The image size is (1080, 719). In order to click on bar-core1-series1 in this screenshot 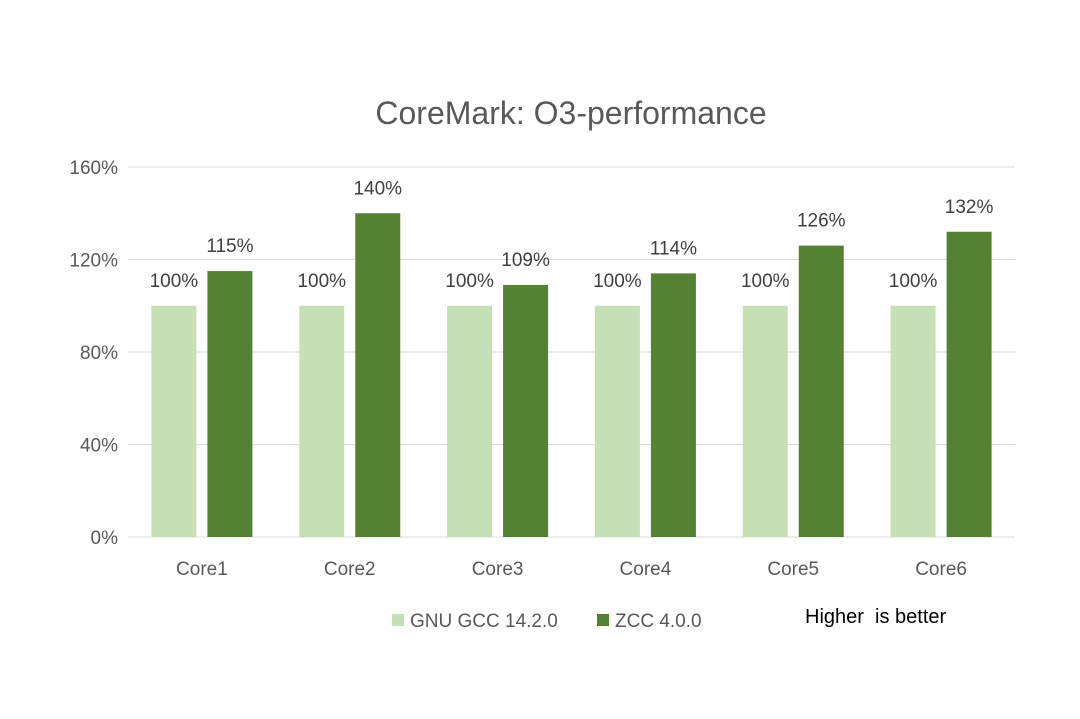, I will do `click(174, 421)`.